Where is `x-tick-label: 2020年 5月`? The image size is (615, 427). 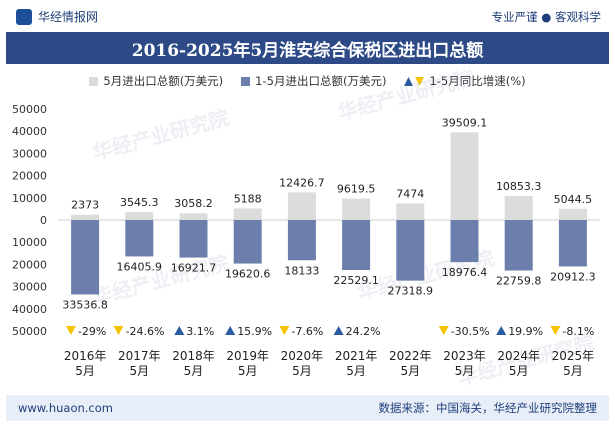
x-tick-label: 2020年 5月 is located at coordinates (302, 363).